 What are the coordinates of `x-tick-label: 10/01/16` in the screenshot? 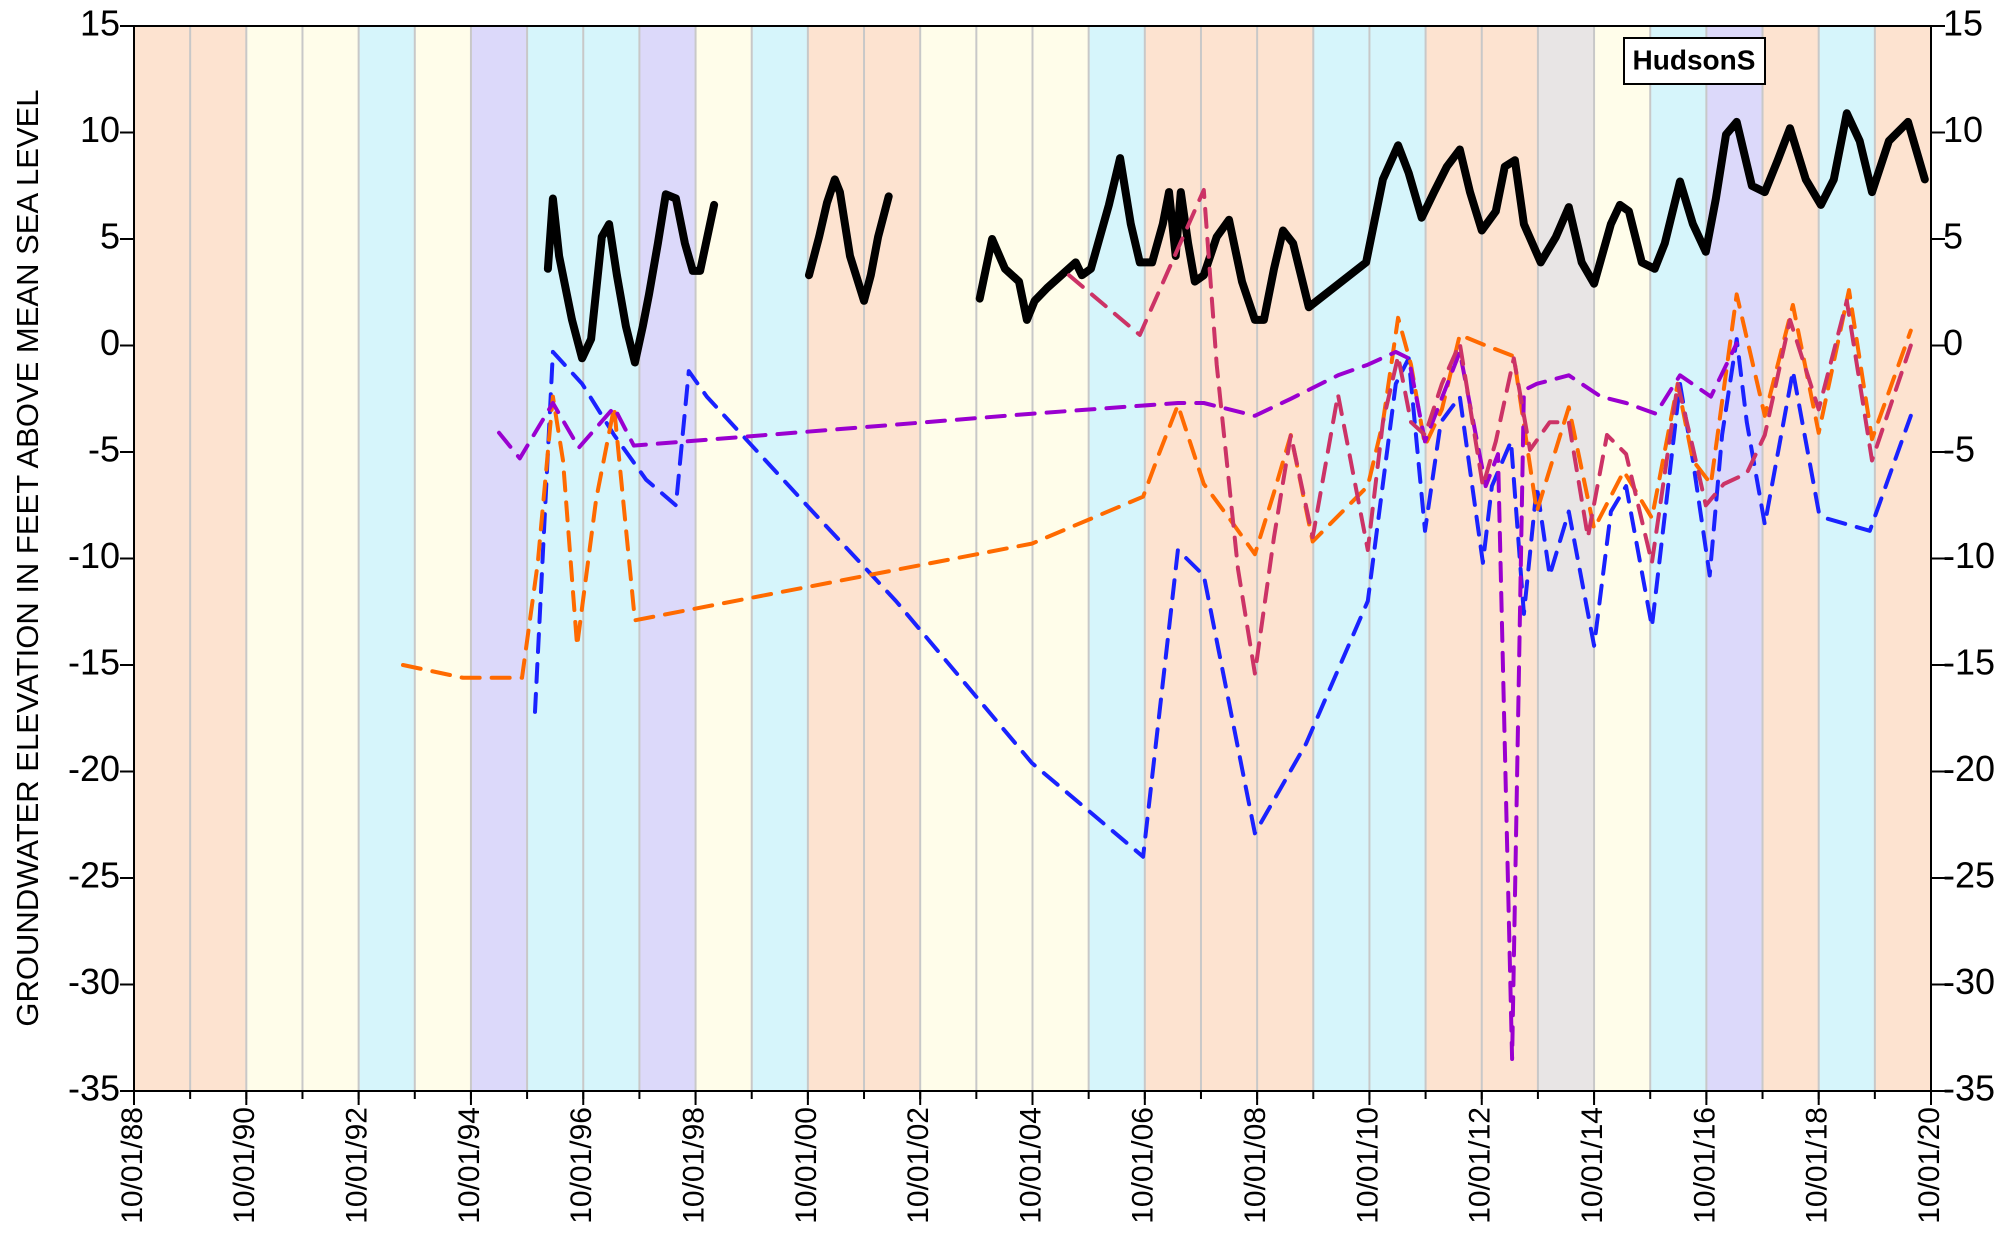 It's located at (1704, 1165).